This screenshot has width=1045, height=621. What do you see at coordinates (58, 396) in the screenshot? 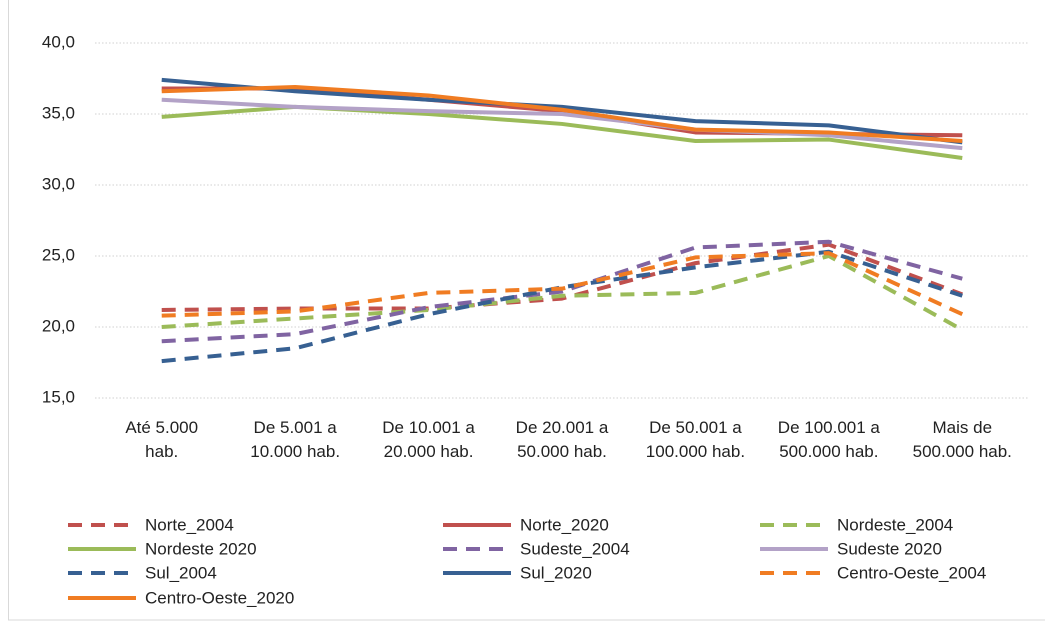
I see `y-tick-label: 15,0` at bounding box center [58, 396].